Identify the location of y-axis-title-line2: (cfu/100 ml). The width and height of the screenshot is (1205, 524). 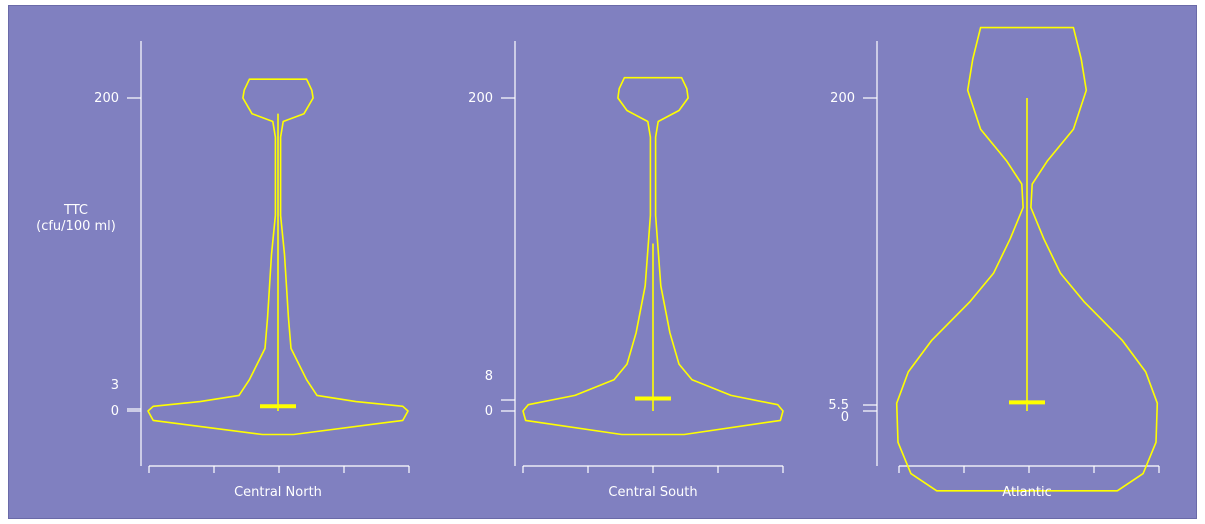
(76, 226).